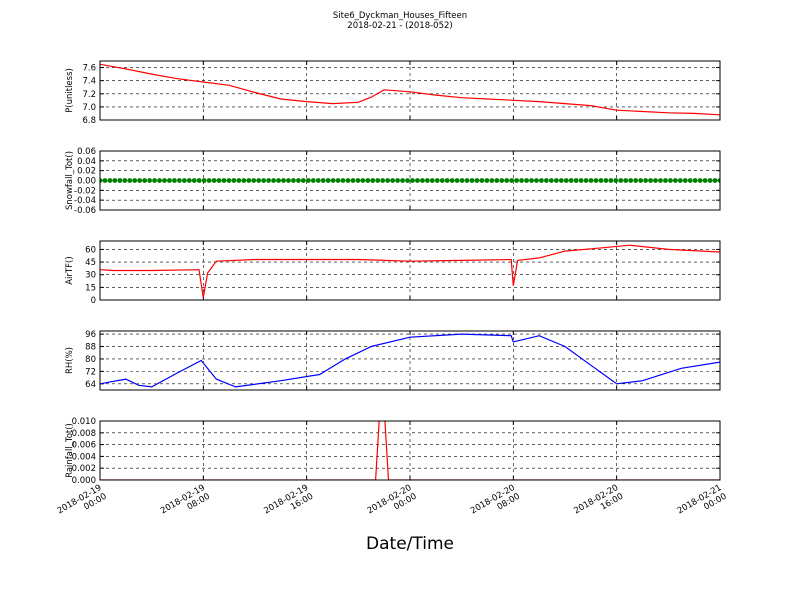 The image size is (800, 600). Describe the element at coordinates (90, 360) in the screenshot. I see `y-tick-label: 80` at that location.